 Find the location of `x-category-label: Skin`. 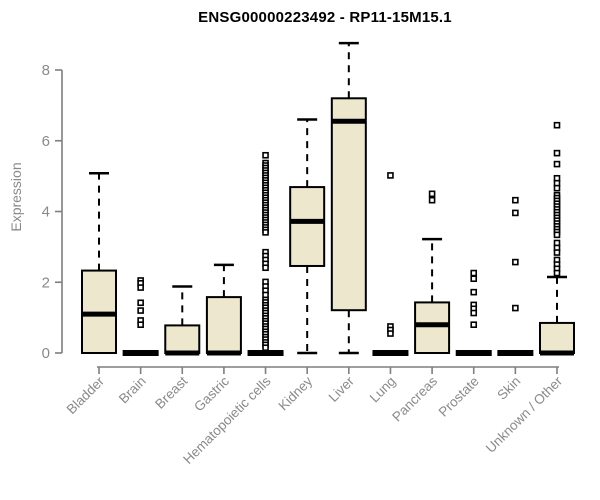

x-category-label: Skin is located at coordinates (508, 388).